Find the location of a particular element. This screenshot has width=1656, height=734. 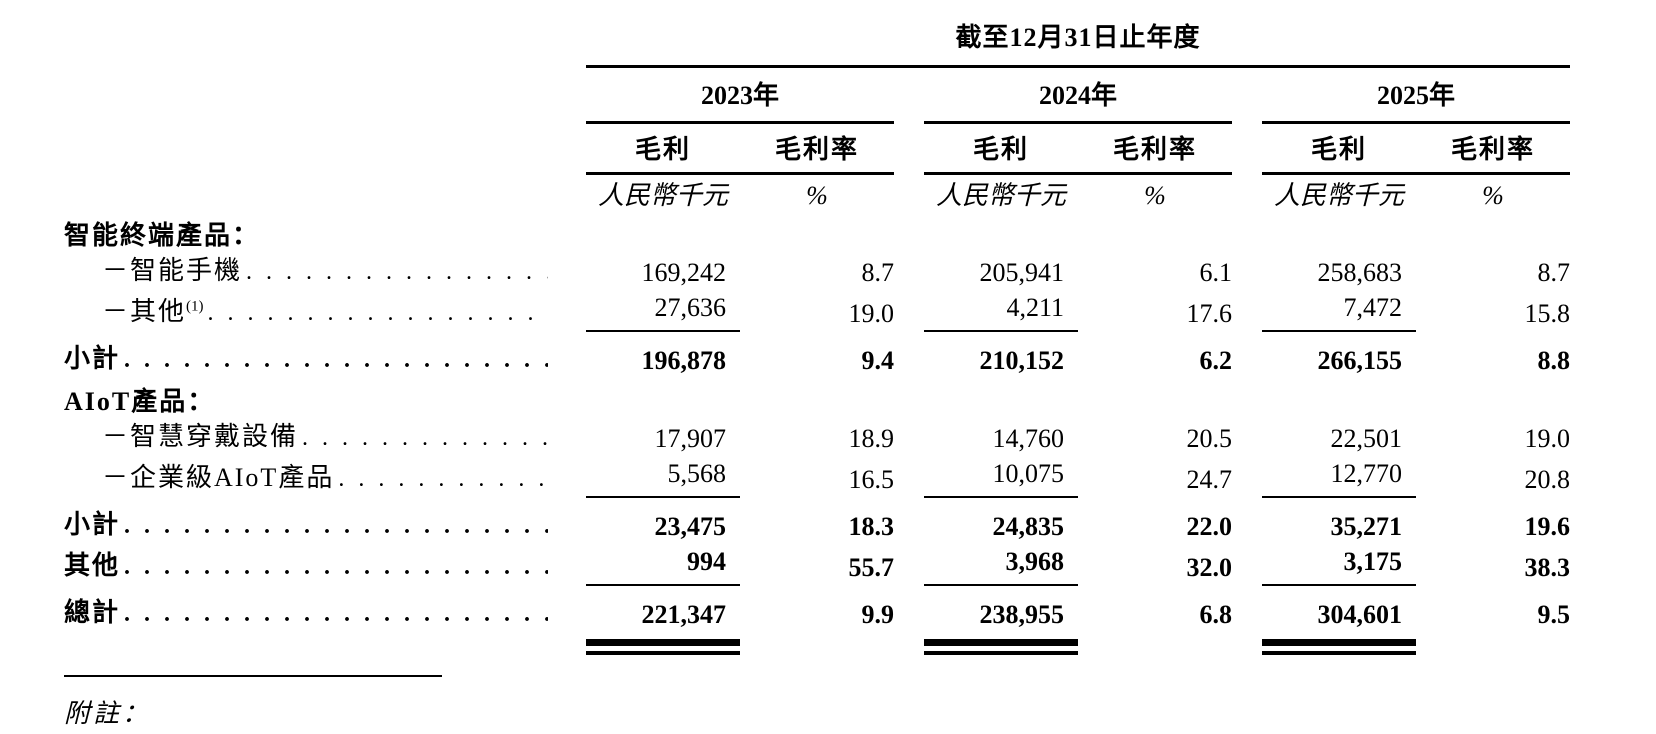

cell-value: 304,601 is located at coordinates (1360, 614).